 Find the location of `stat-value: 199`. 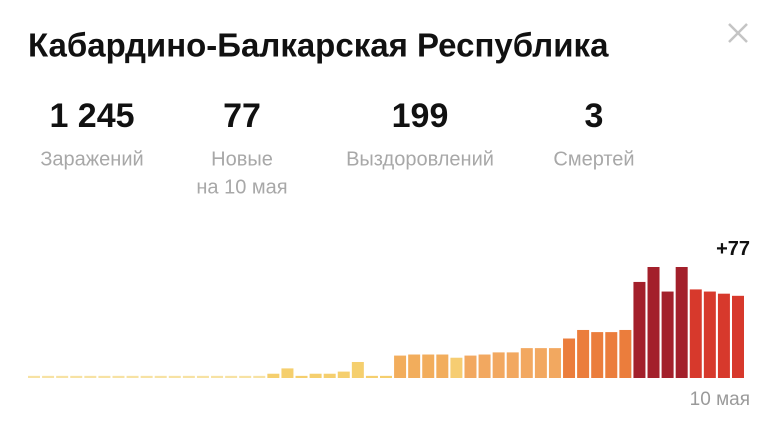

stat-value: 199 is located at coordinates (420, 116).